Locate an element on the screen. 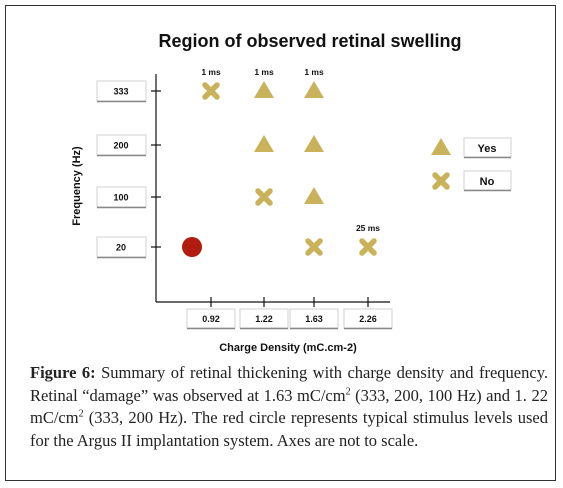 The height and width of the screenshot is (488, 563). legend-label: Yes is located at coordinates (487, 149).